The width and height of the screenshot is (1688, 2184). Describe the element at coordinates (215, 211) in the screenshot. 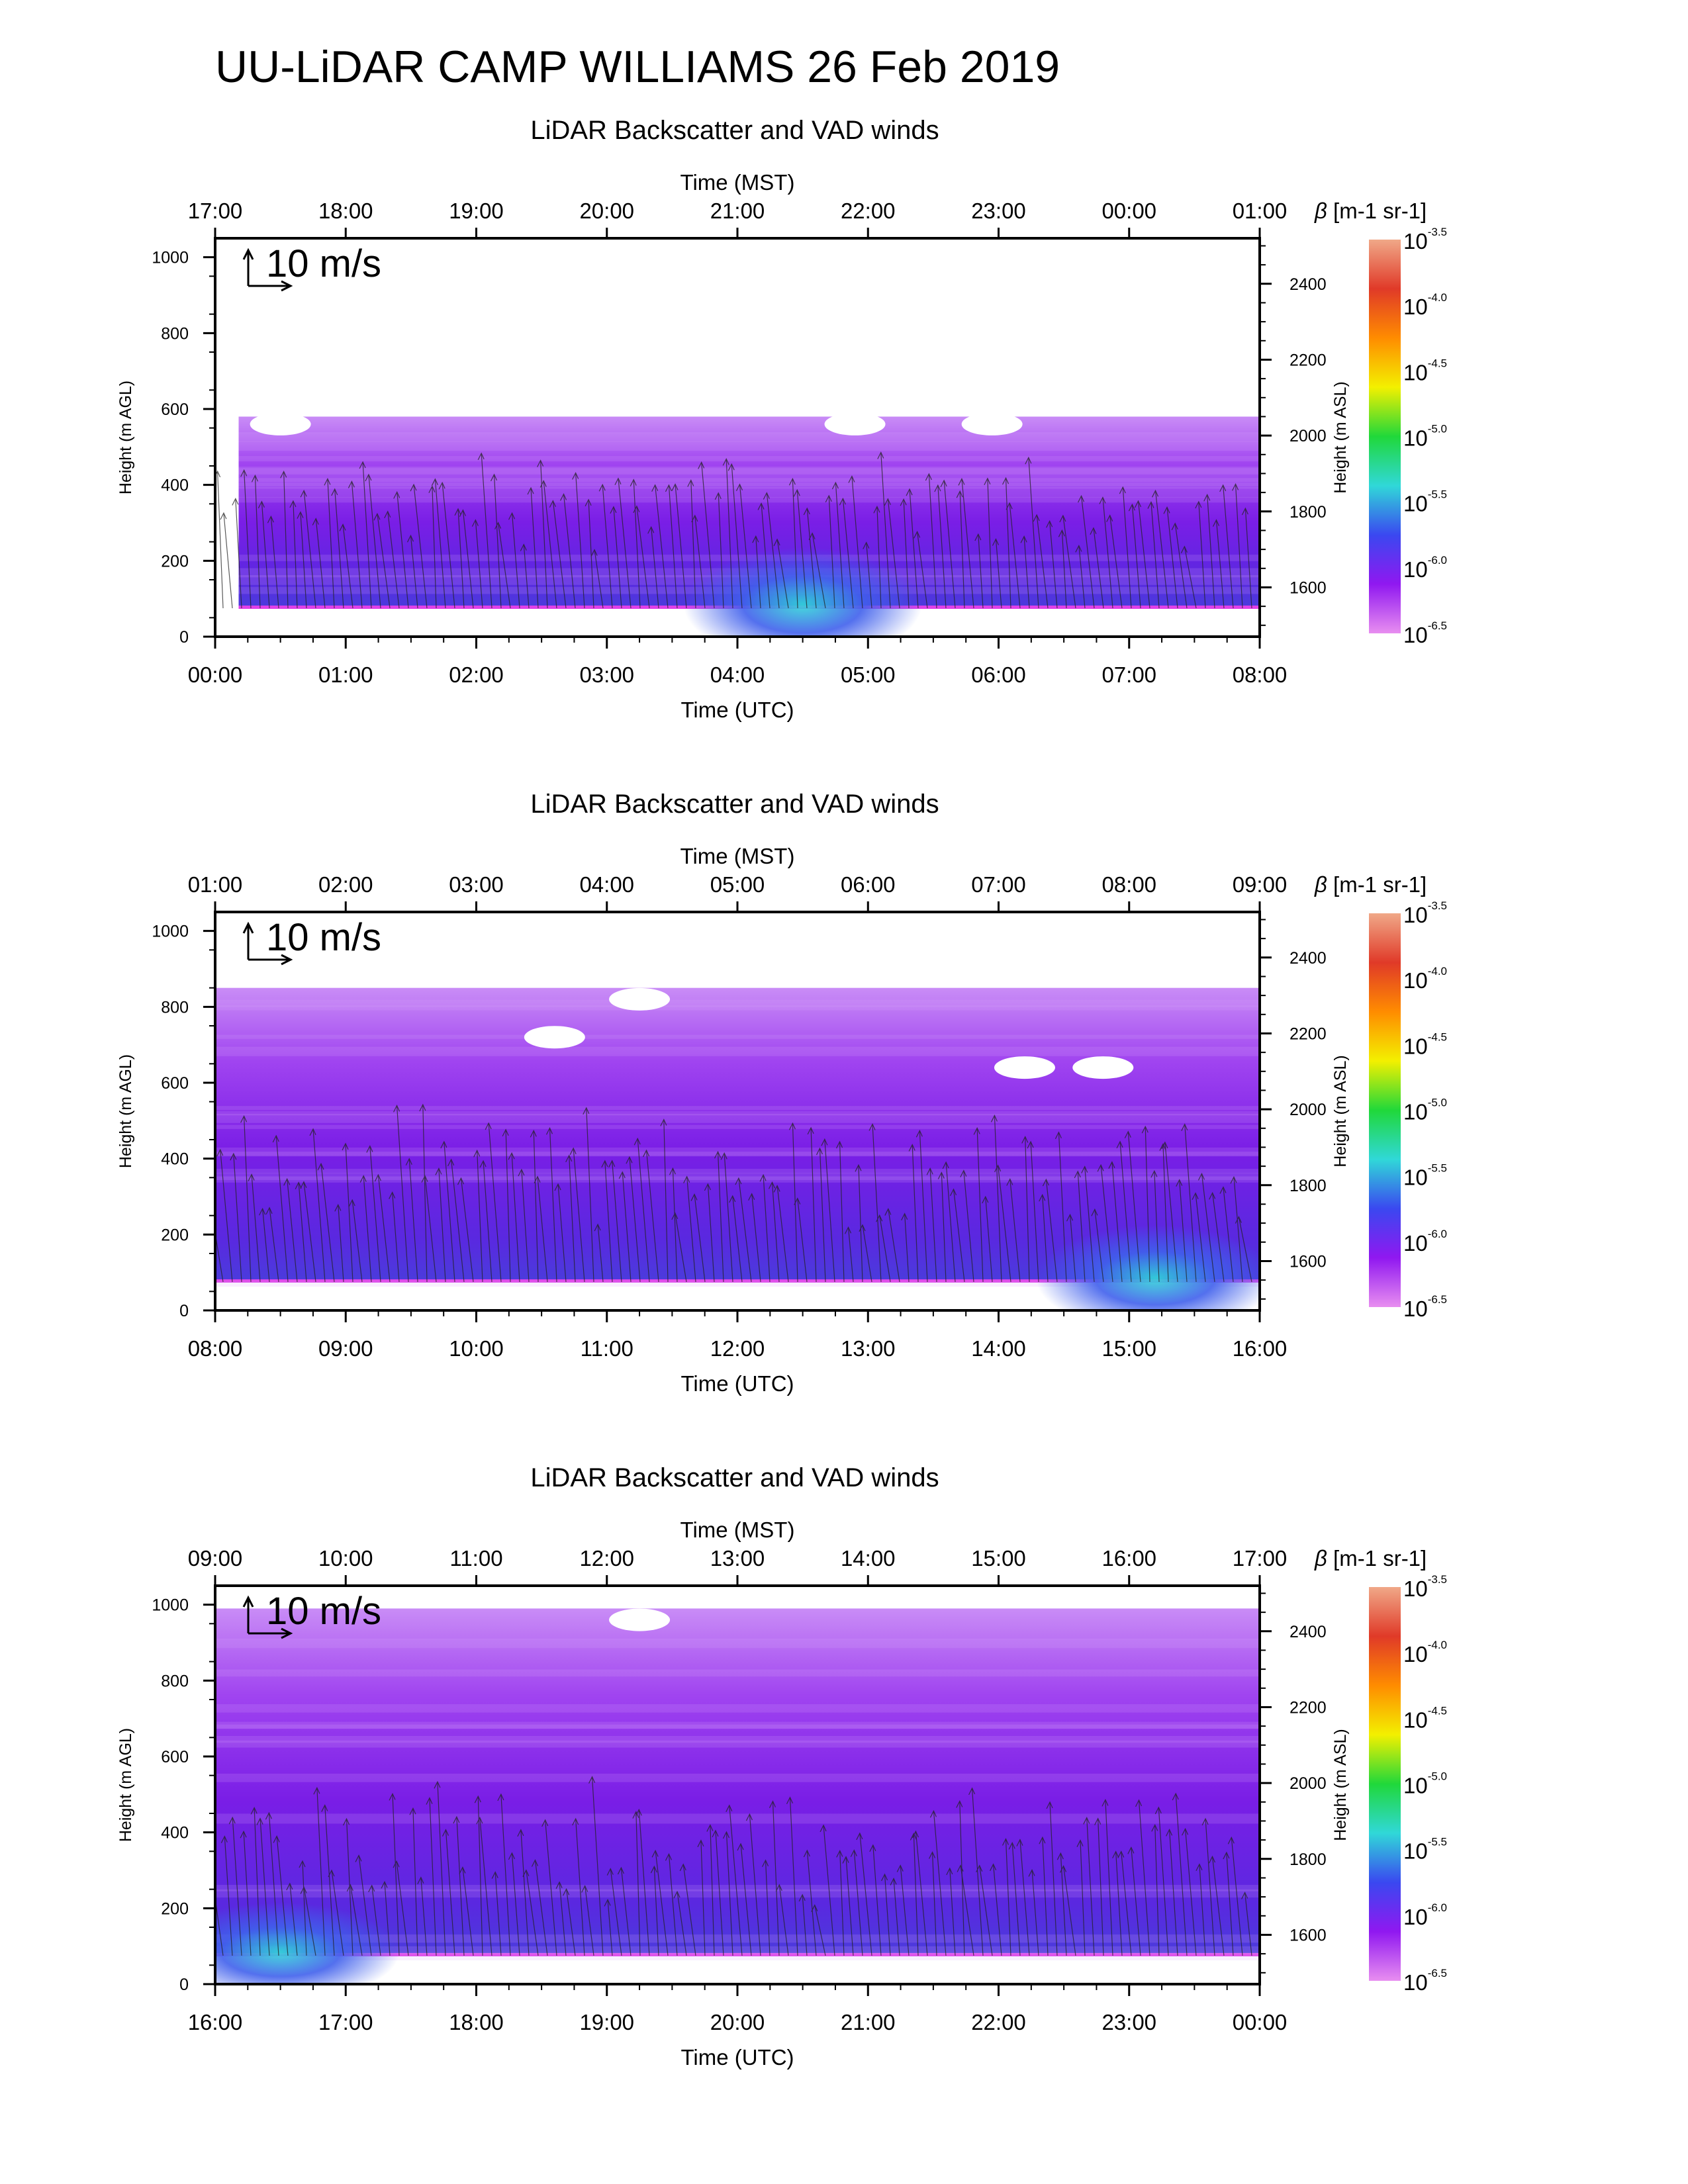

I see `top-x-tick-label: 17:00` at that location.